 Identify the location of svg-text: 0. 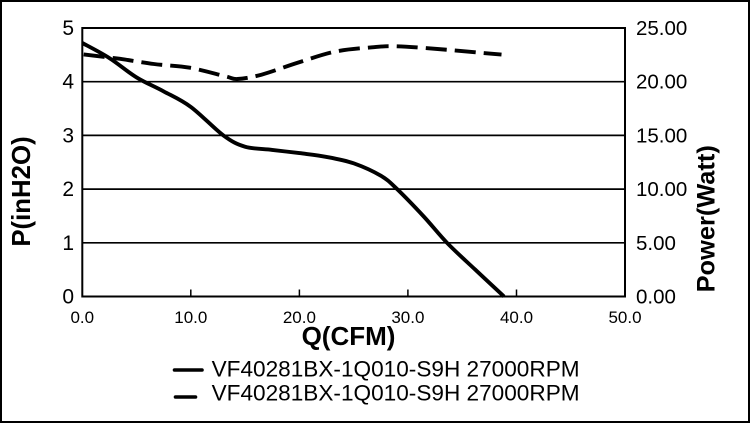
(68, 297).